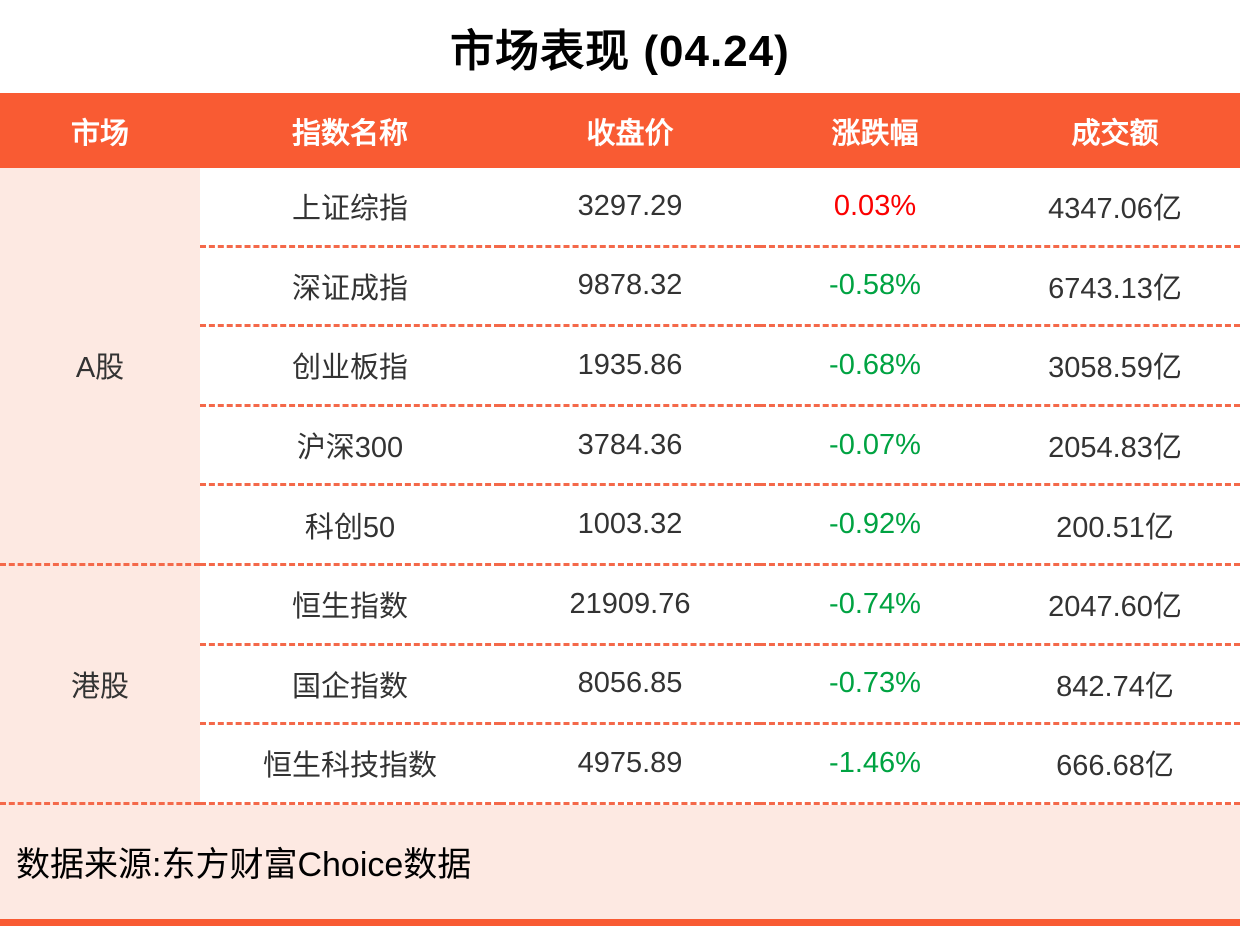 The height and width of the screenshot is (926, 1240). What do you see at coordinates (350, 685) in the screenshot?
I see `index-name-cell: 国企指数` at bounding box center [350, 685].